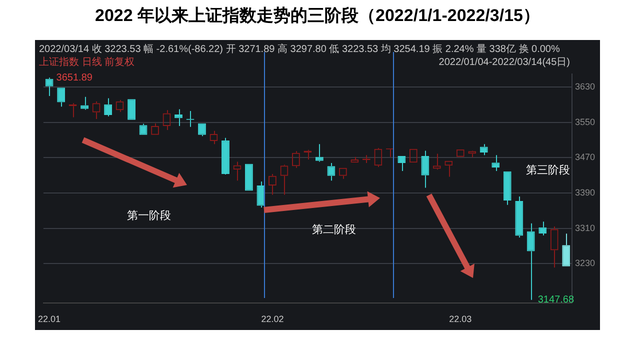  What do you see at coordinates (317, 16) in the screenshot?
I see `chart-title: 2022 年以来上证指数走势的三阶段（2022/1/1-2022/3/15）` at bounding box center [317, 16].